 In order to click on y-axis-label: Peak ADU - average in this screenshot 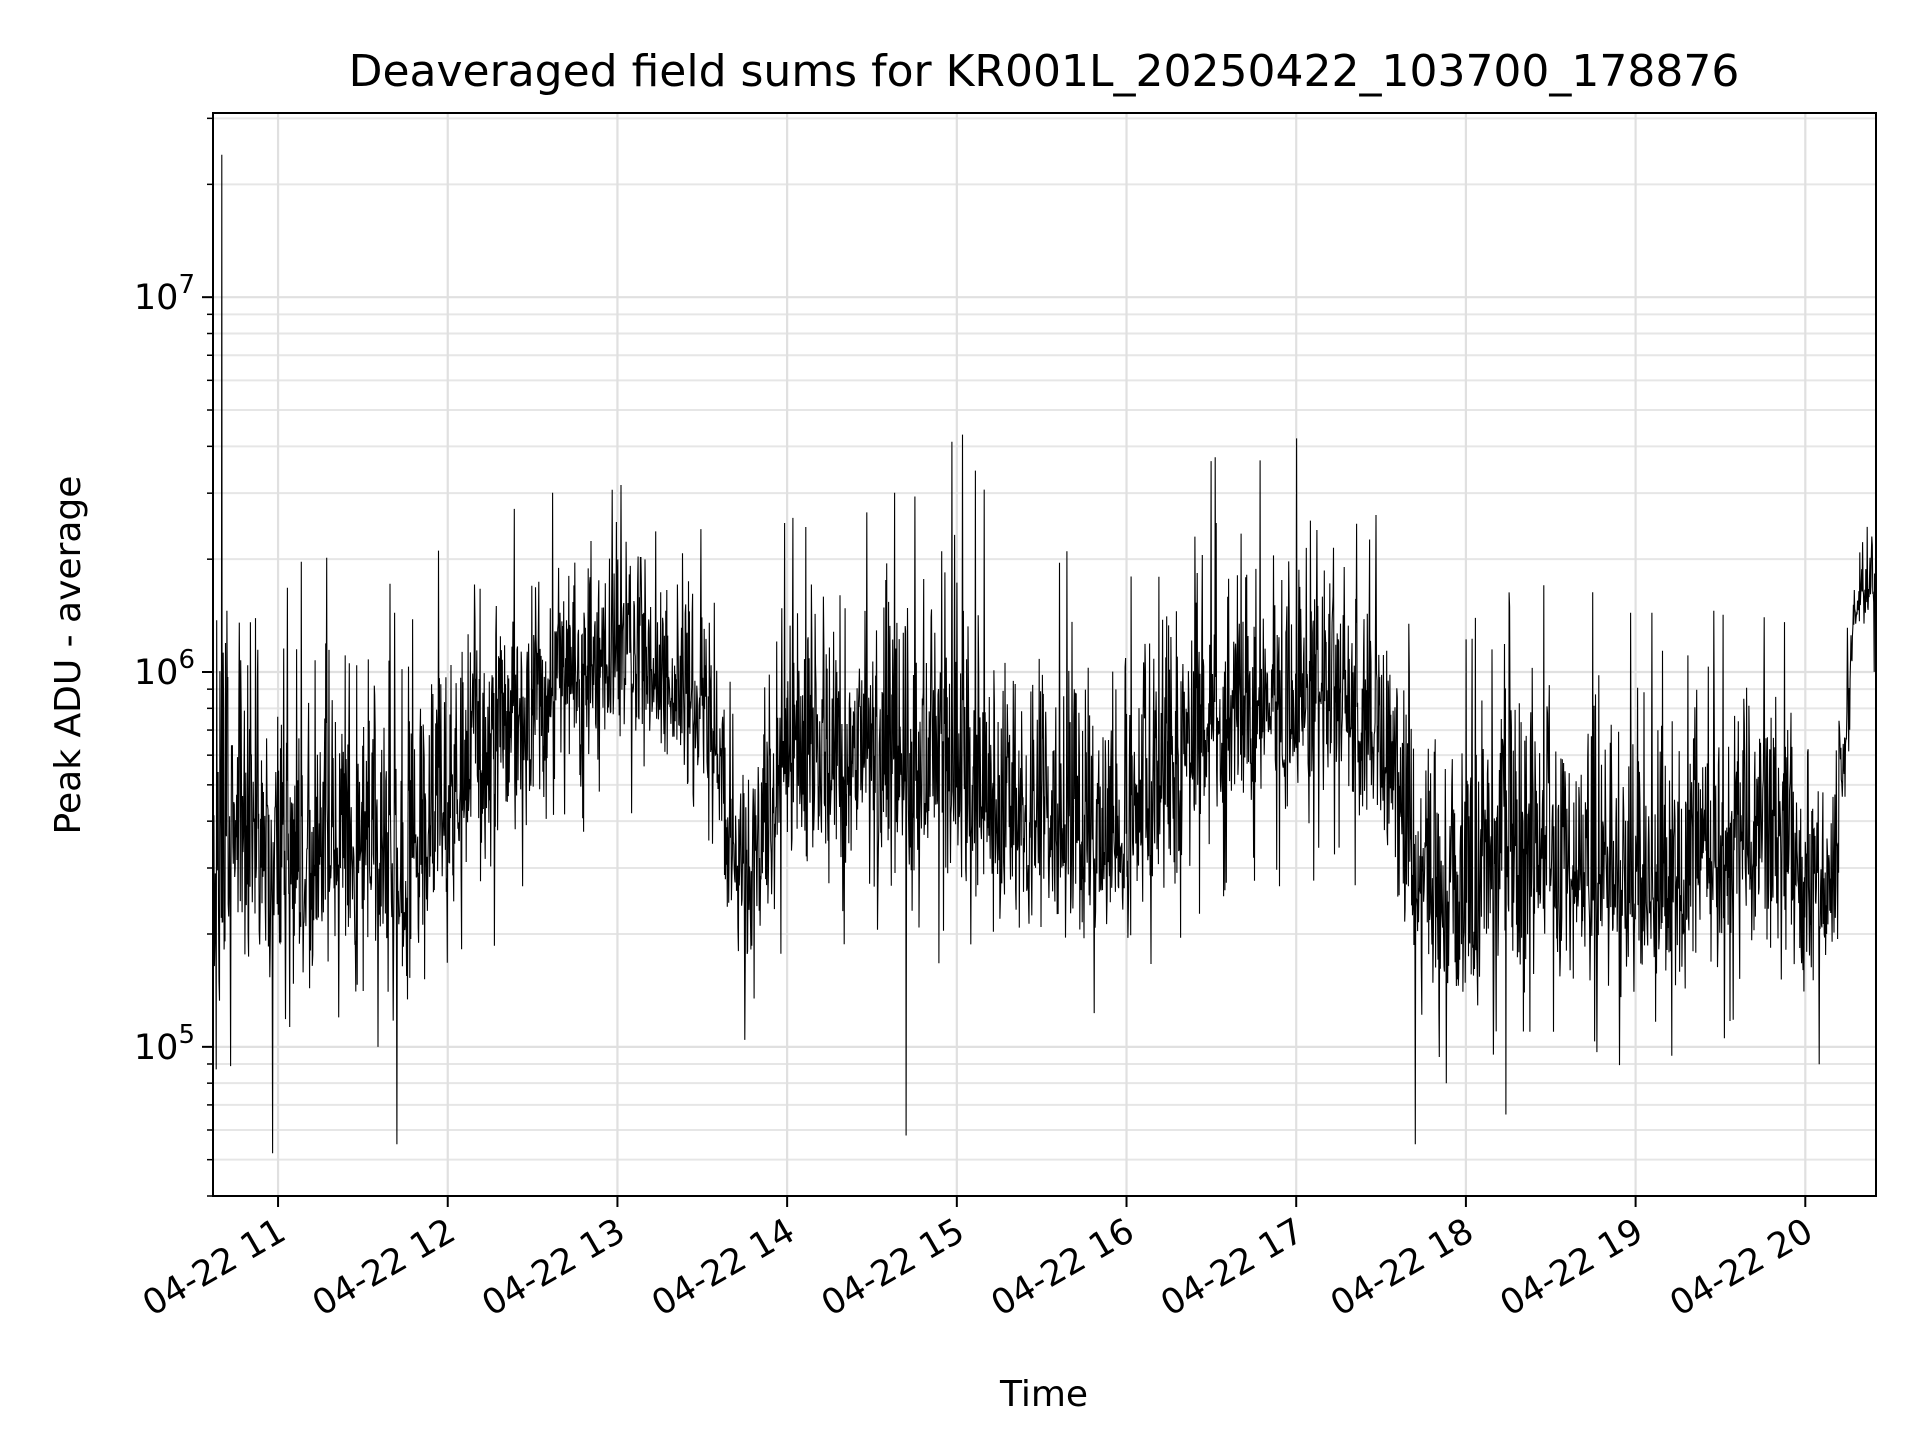, I will do `click(68, 655)`.